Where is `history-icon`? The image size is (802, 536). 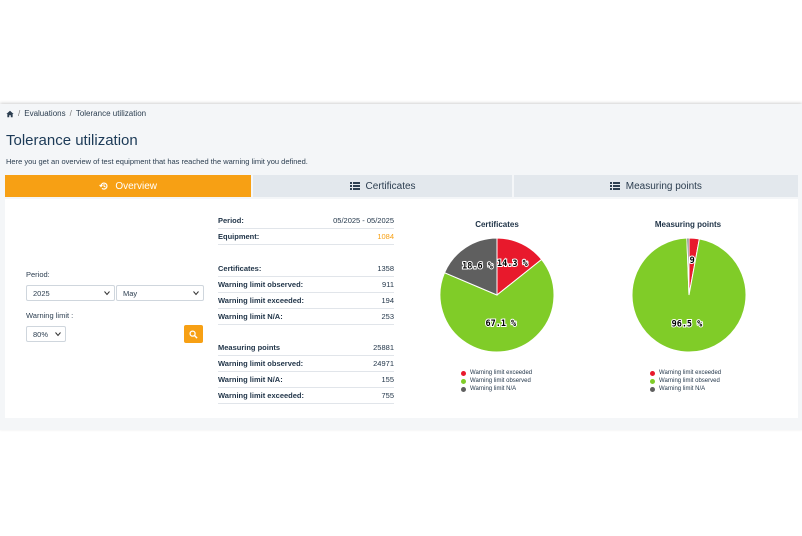 history-icon is located at coordinates (103, 186).